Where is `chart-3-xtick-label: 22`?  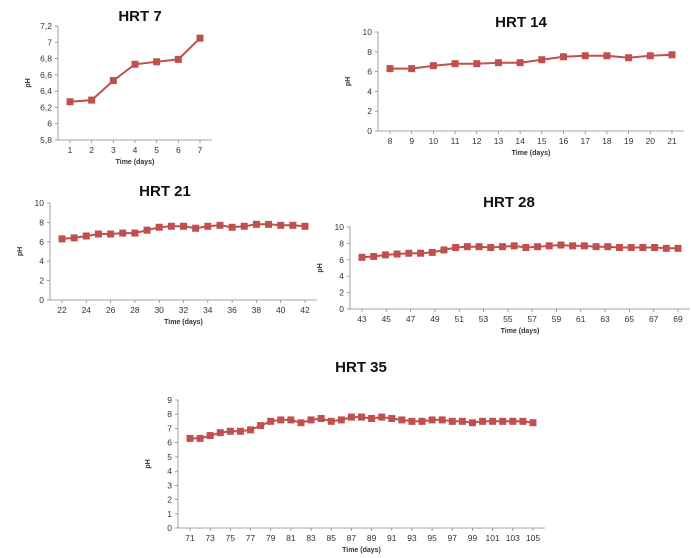
chart-3-xtick-label: 22 is located at coordinates (62, 310).